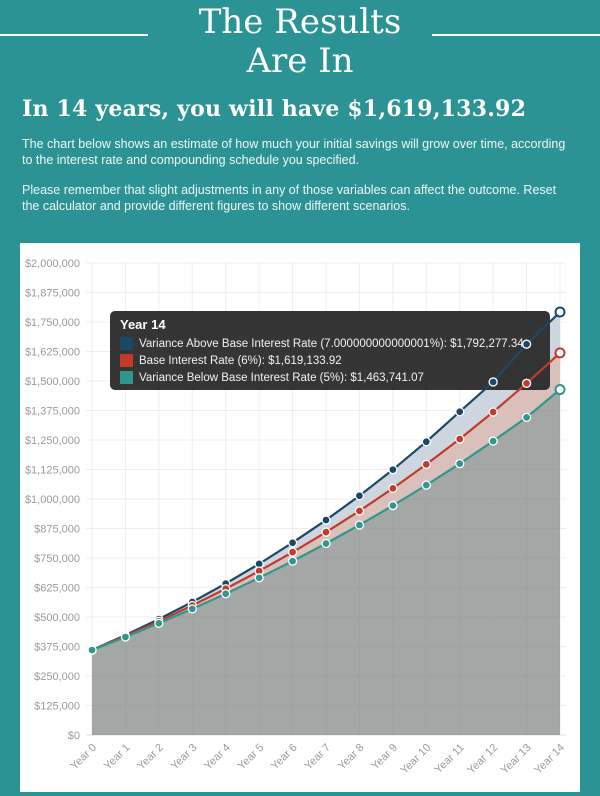 This screenshot has width=600, height=796. What do you see at coordinates (57, 707) in the screenshot?
I see `y-axis-tick-label: $125,000` at bounding box center [57, 707].